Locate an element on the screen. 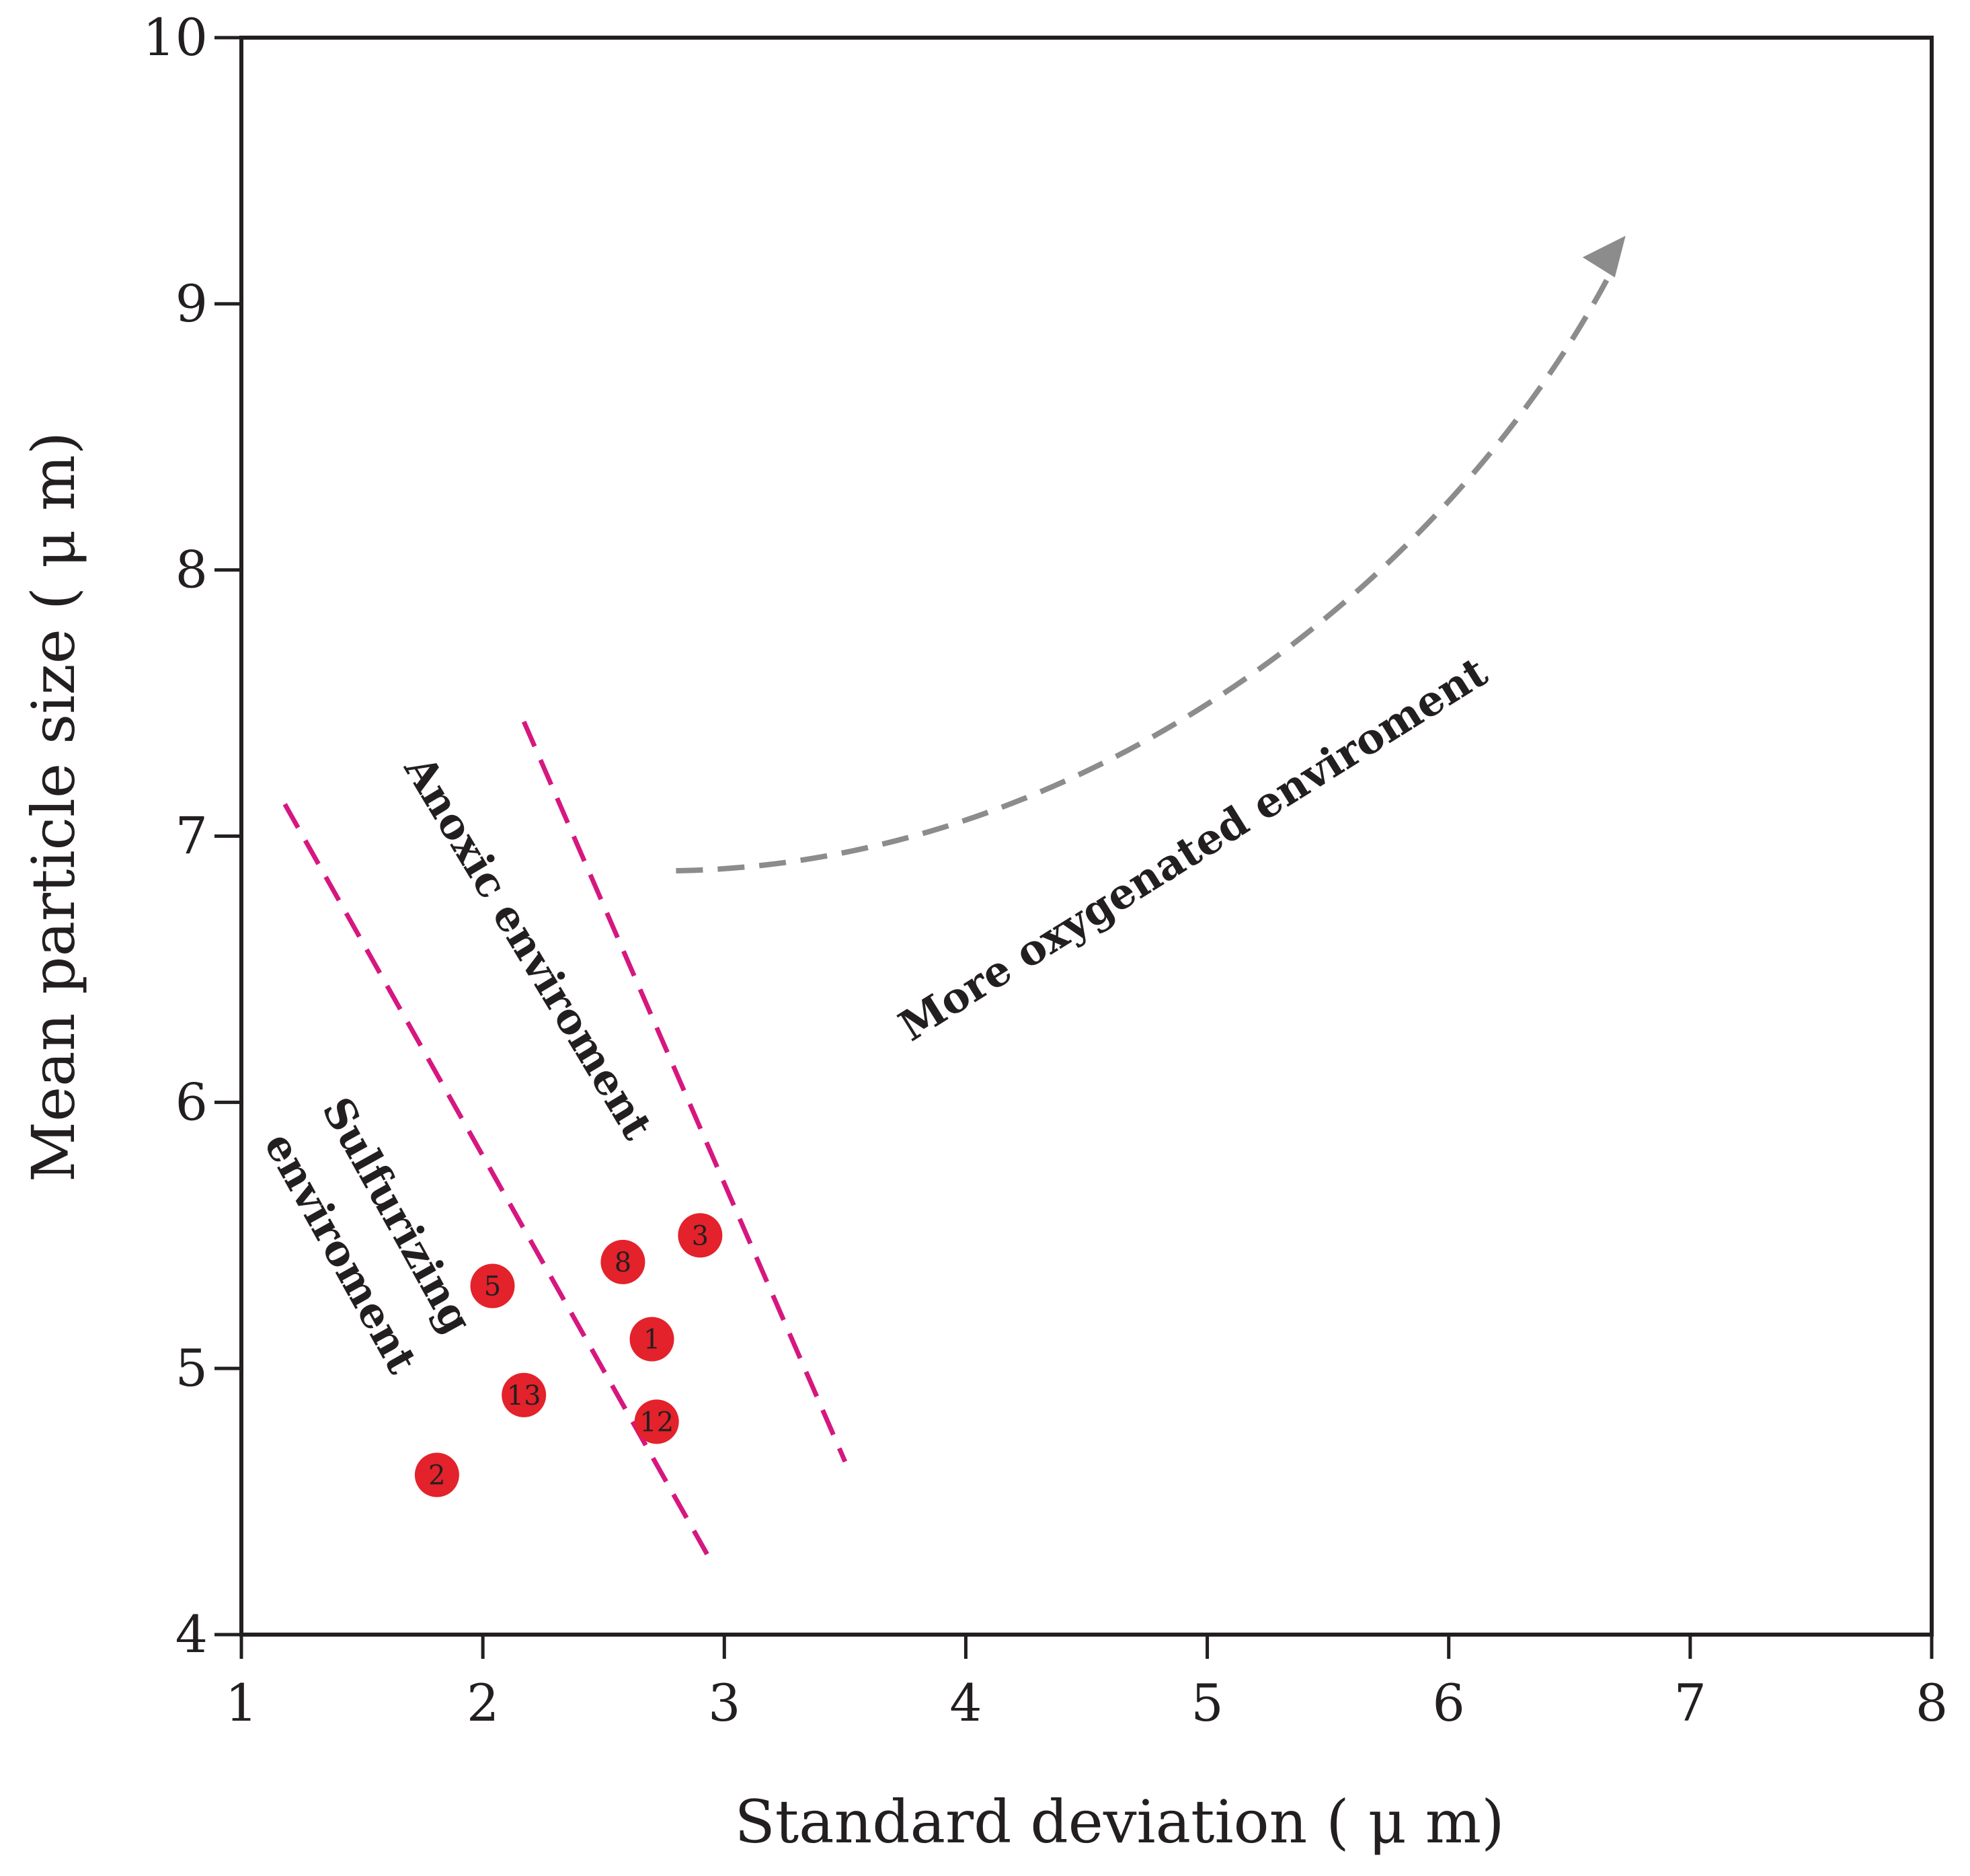 This screenshot has width=1970, height=1876. x-tick-label: 3 is located at coordinates (724, 1703).